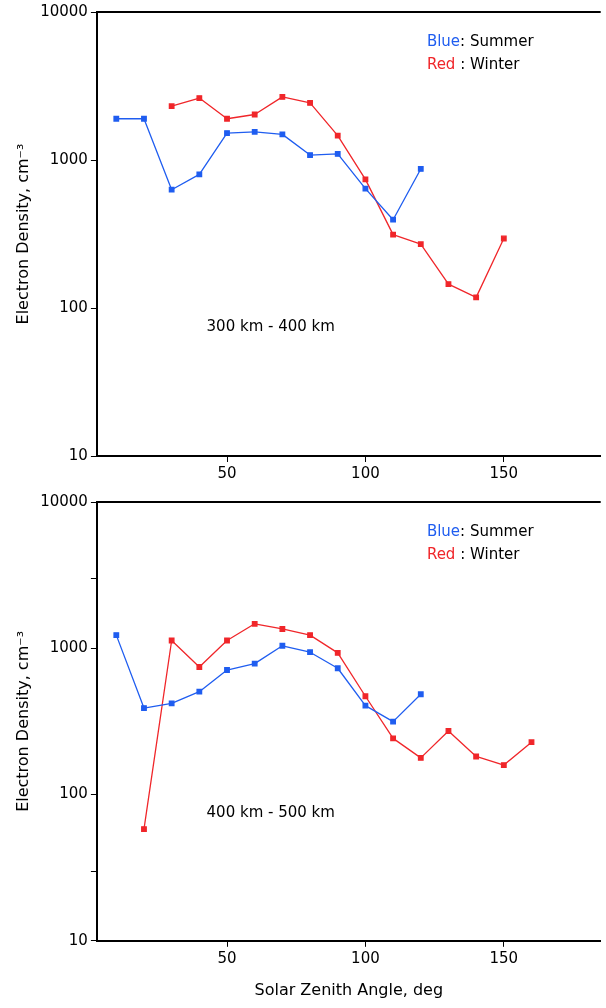 Image resolution: width=606 pixels, height=1008 pixels. Describe the element at coordinates (270, 812) in the screenshot. I see `annotation: 400 km - 500 km` at that location.